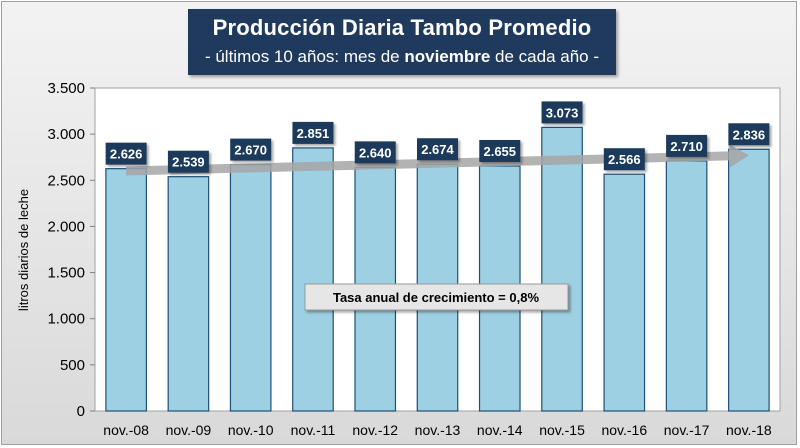  I want to click on x-tick-label: nov.-10, so click(251, 430).